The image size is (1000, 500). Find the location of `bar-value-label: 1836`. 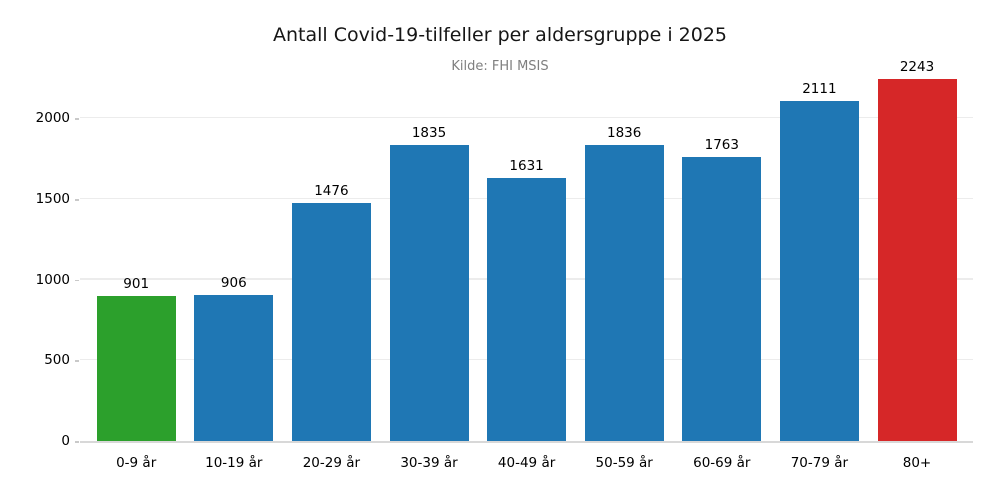

bar-value-label: 1836 is located at coordinates (624, 132).